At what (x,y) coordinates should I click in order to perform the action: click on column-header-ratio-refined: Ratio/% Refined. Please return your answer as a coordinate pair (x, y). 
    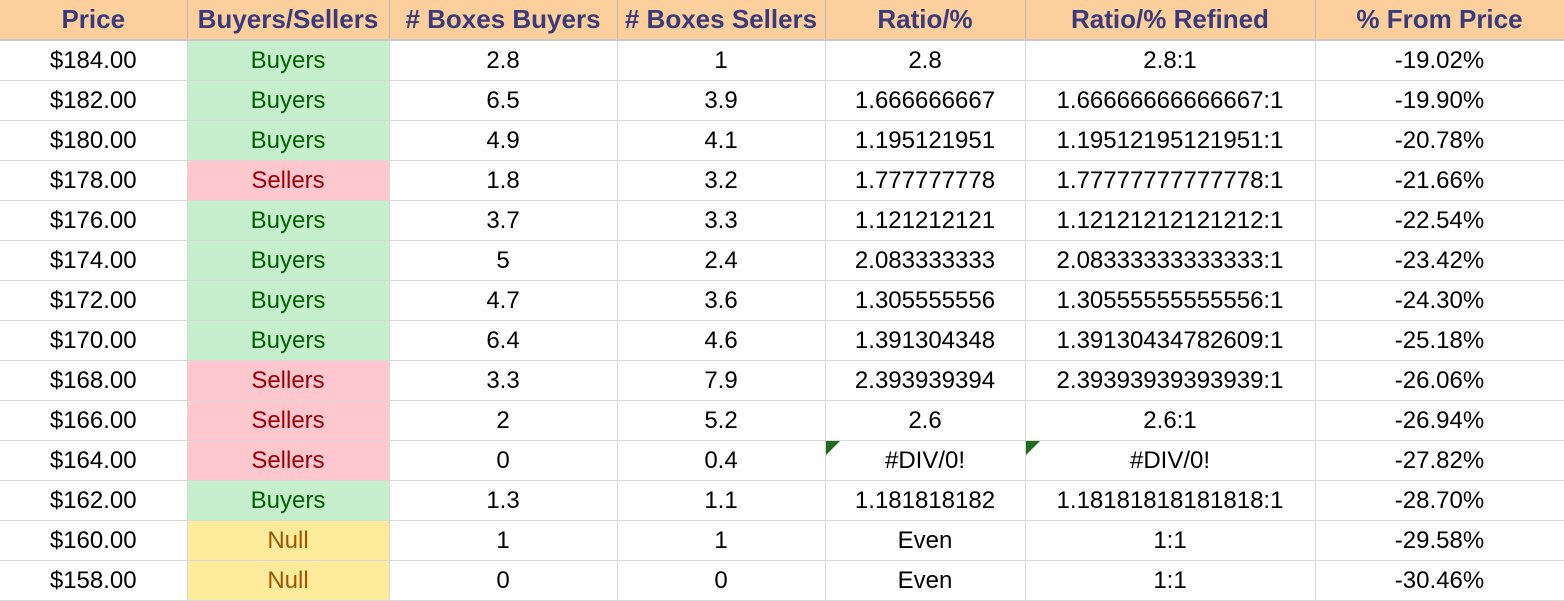
    Looking at the image, I should click on (1170, 20).